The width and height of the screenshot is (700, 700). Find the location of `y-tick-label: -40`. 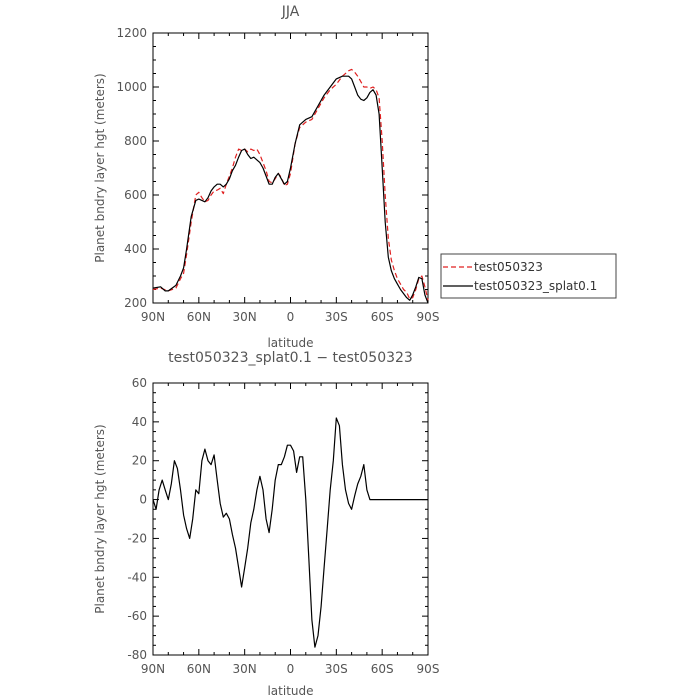

y-tick-label: -40 is located at coordinates (137, 577).